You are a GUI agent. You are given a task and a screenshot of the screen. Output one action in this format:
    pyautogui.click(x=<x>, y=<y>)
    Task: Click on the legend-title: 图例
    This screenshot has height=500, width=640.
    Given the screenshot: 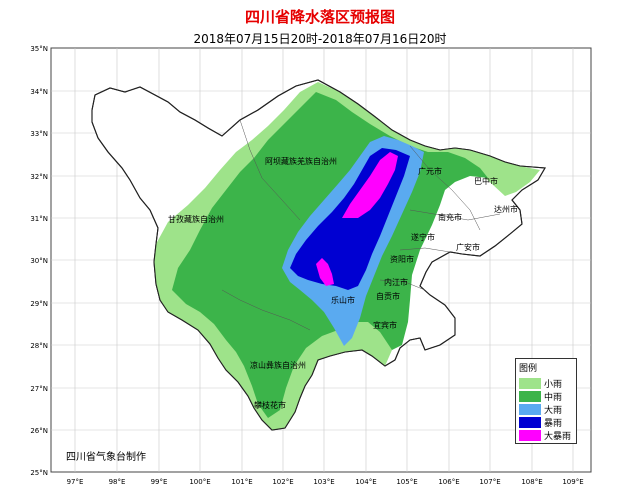 What is the action you would take?
    pyautogui.click(x=528, y=369)
    